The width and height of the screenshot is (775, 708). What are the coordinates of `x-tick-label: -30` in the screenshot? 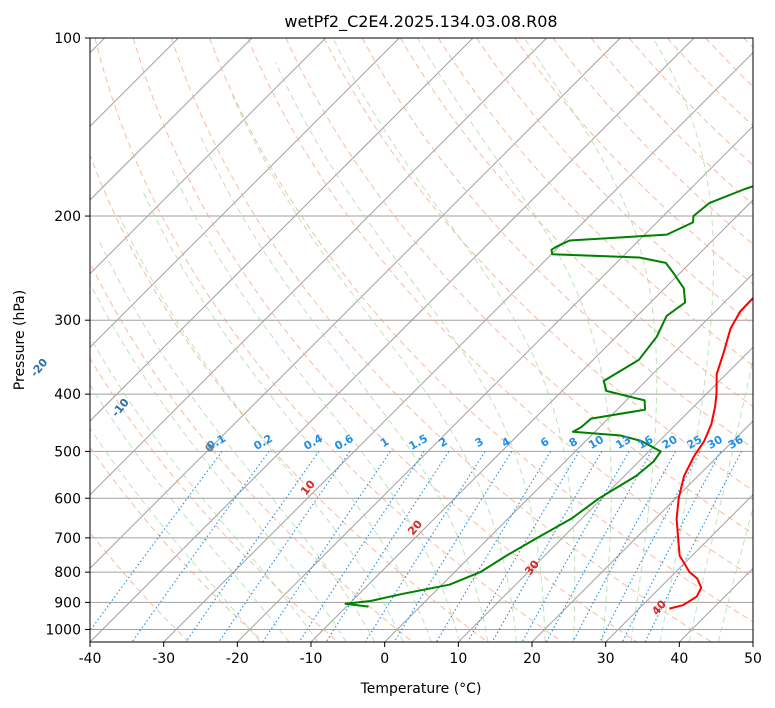 It's located at (163, 659).